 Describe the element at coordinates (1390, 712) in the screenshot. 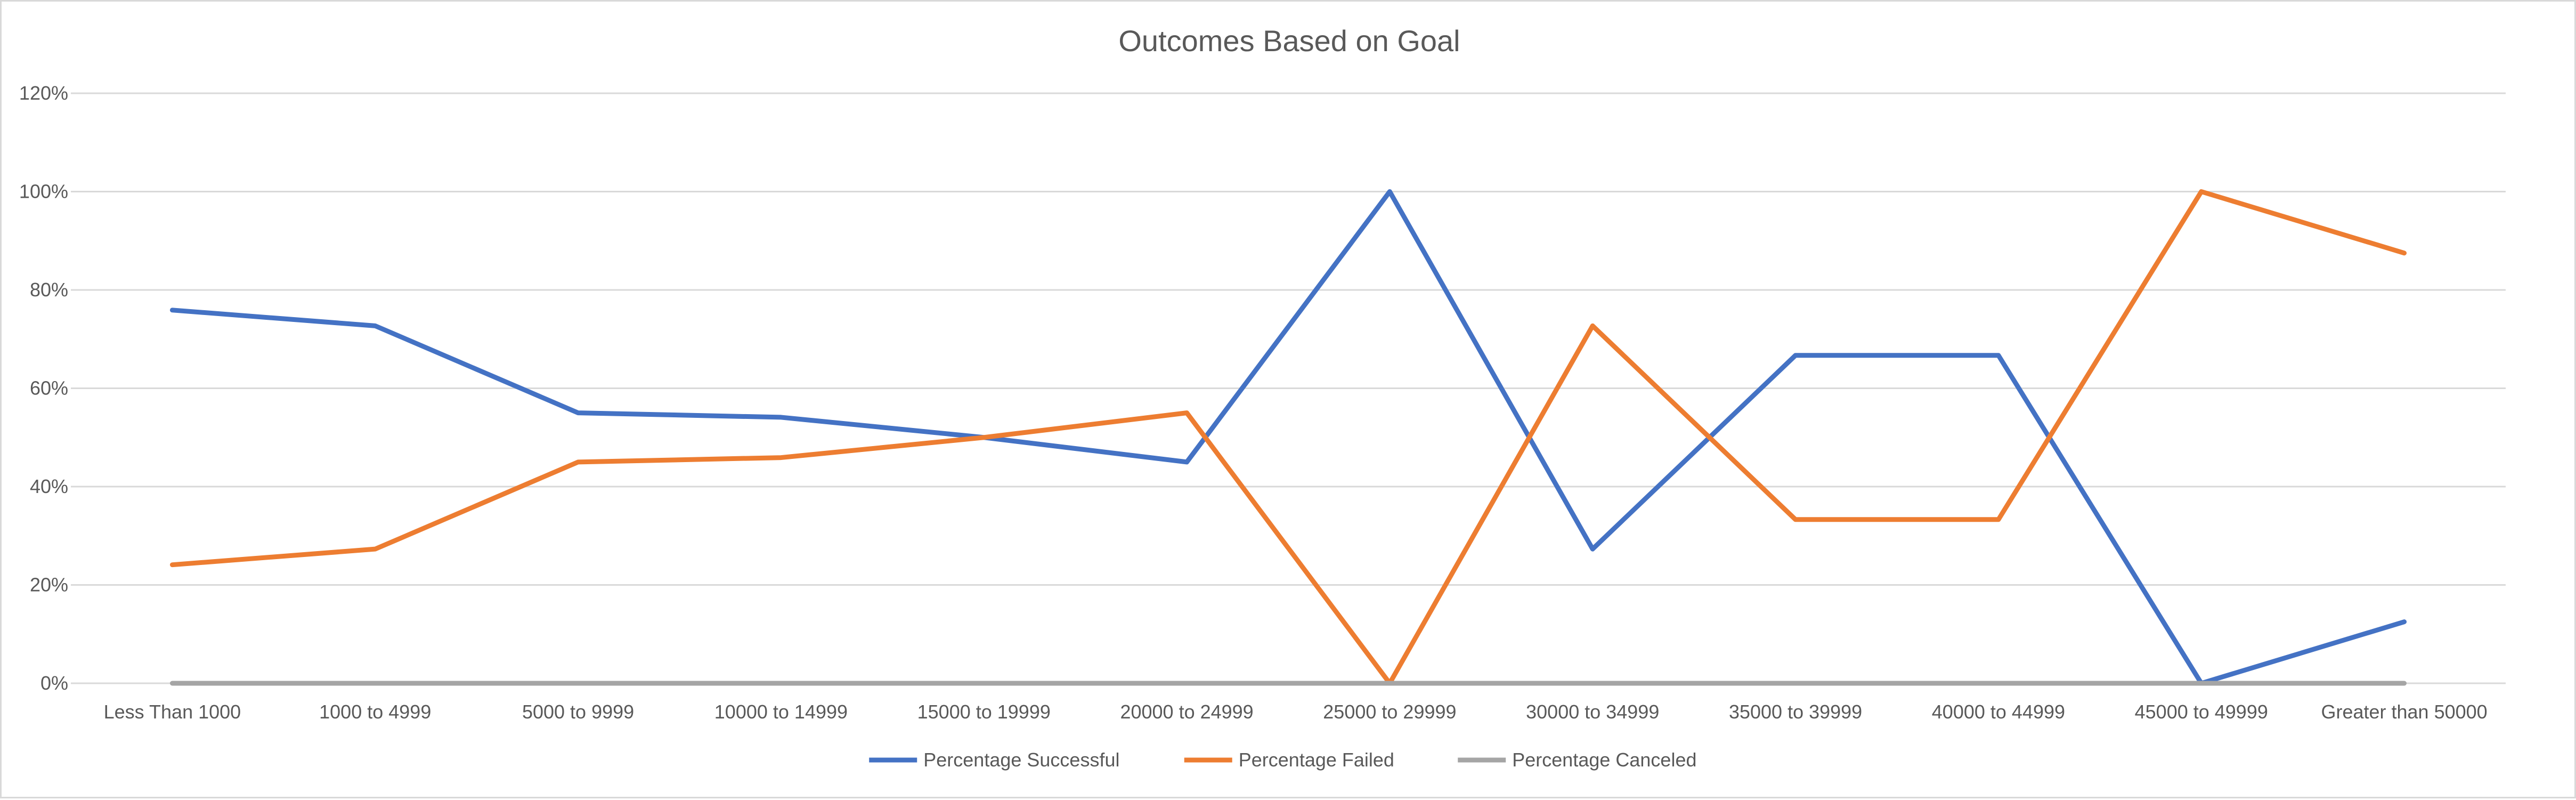

I see `x-tick-label: 25000 to 29999` at that location.